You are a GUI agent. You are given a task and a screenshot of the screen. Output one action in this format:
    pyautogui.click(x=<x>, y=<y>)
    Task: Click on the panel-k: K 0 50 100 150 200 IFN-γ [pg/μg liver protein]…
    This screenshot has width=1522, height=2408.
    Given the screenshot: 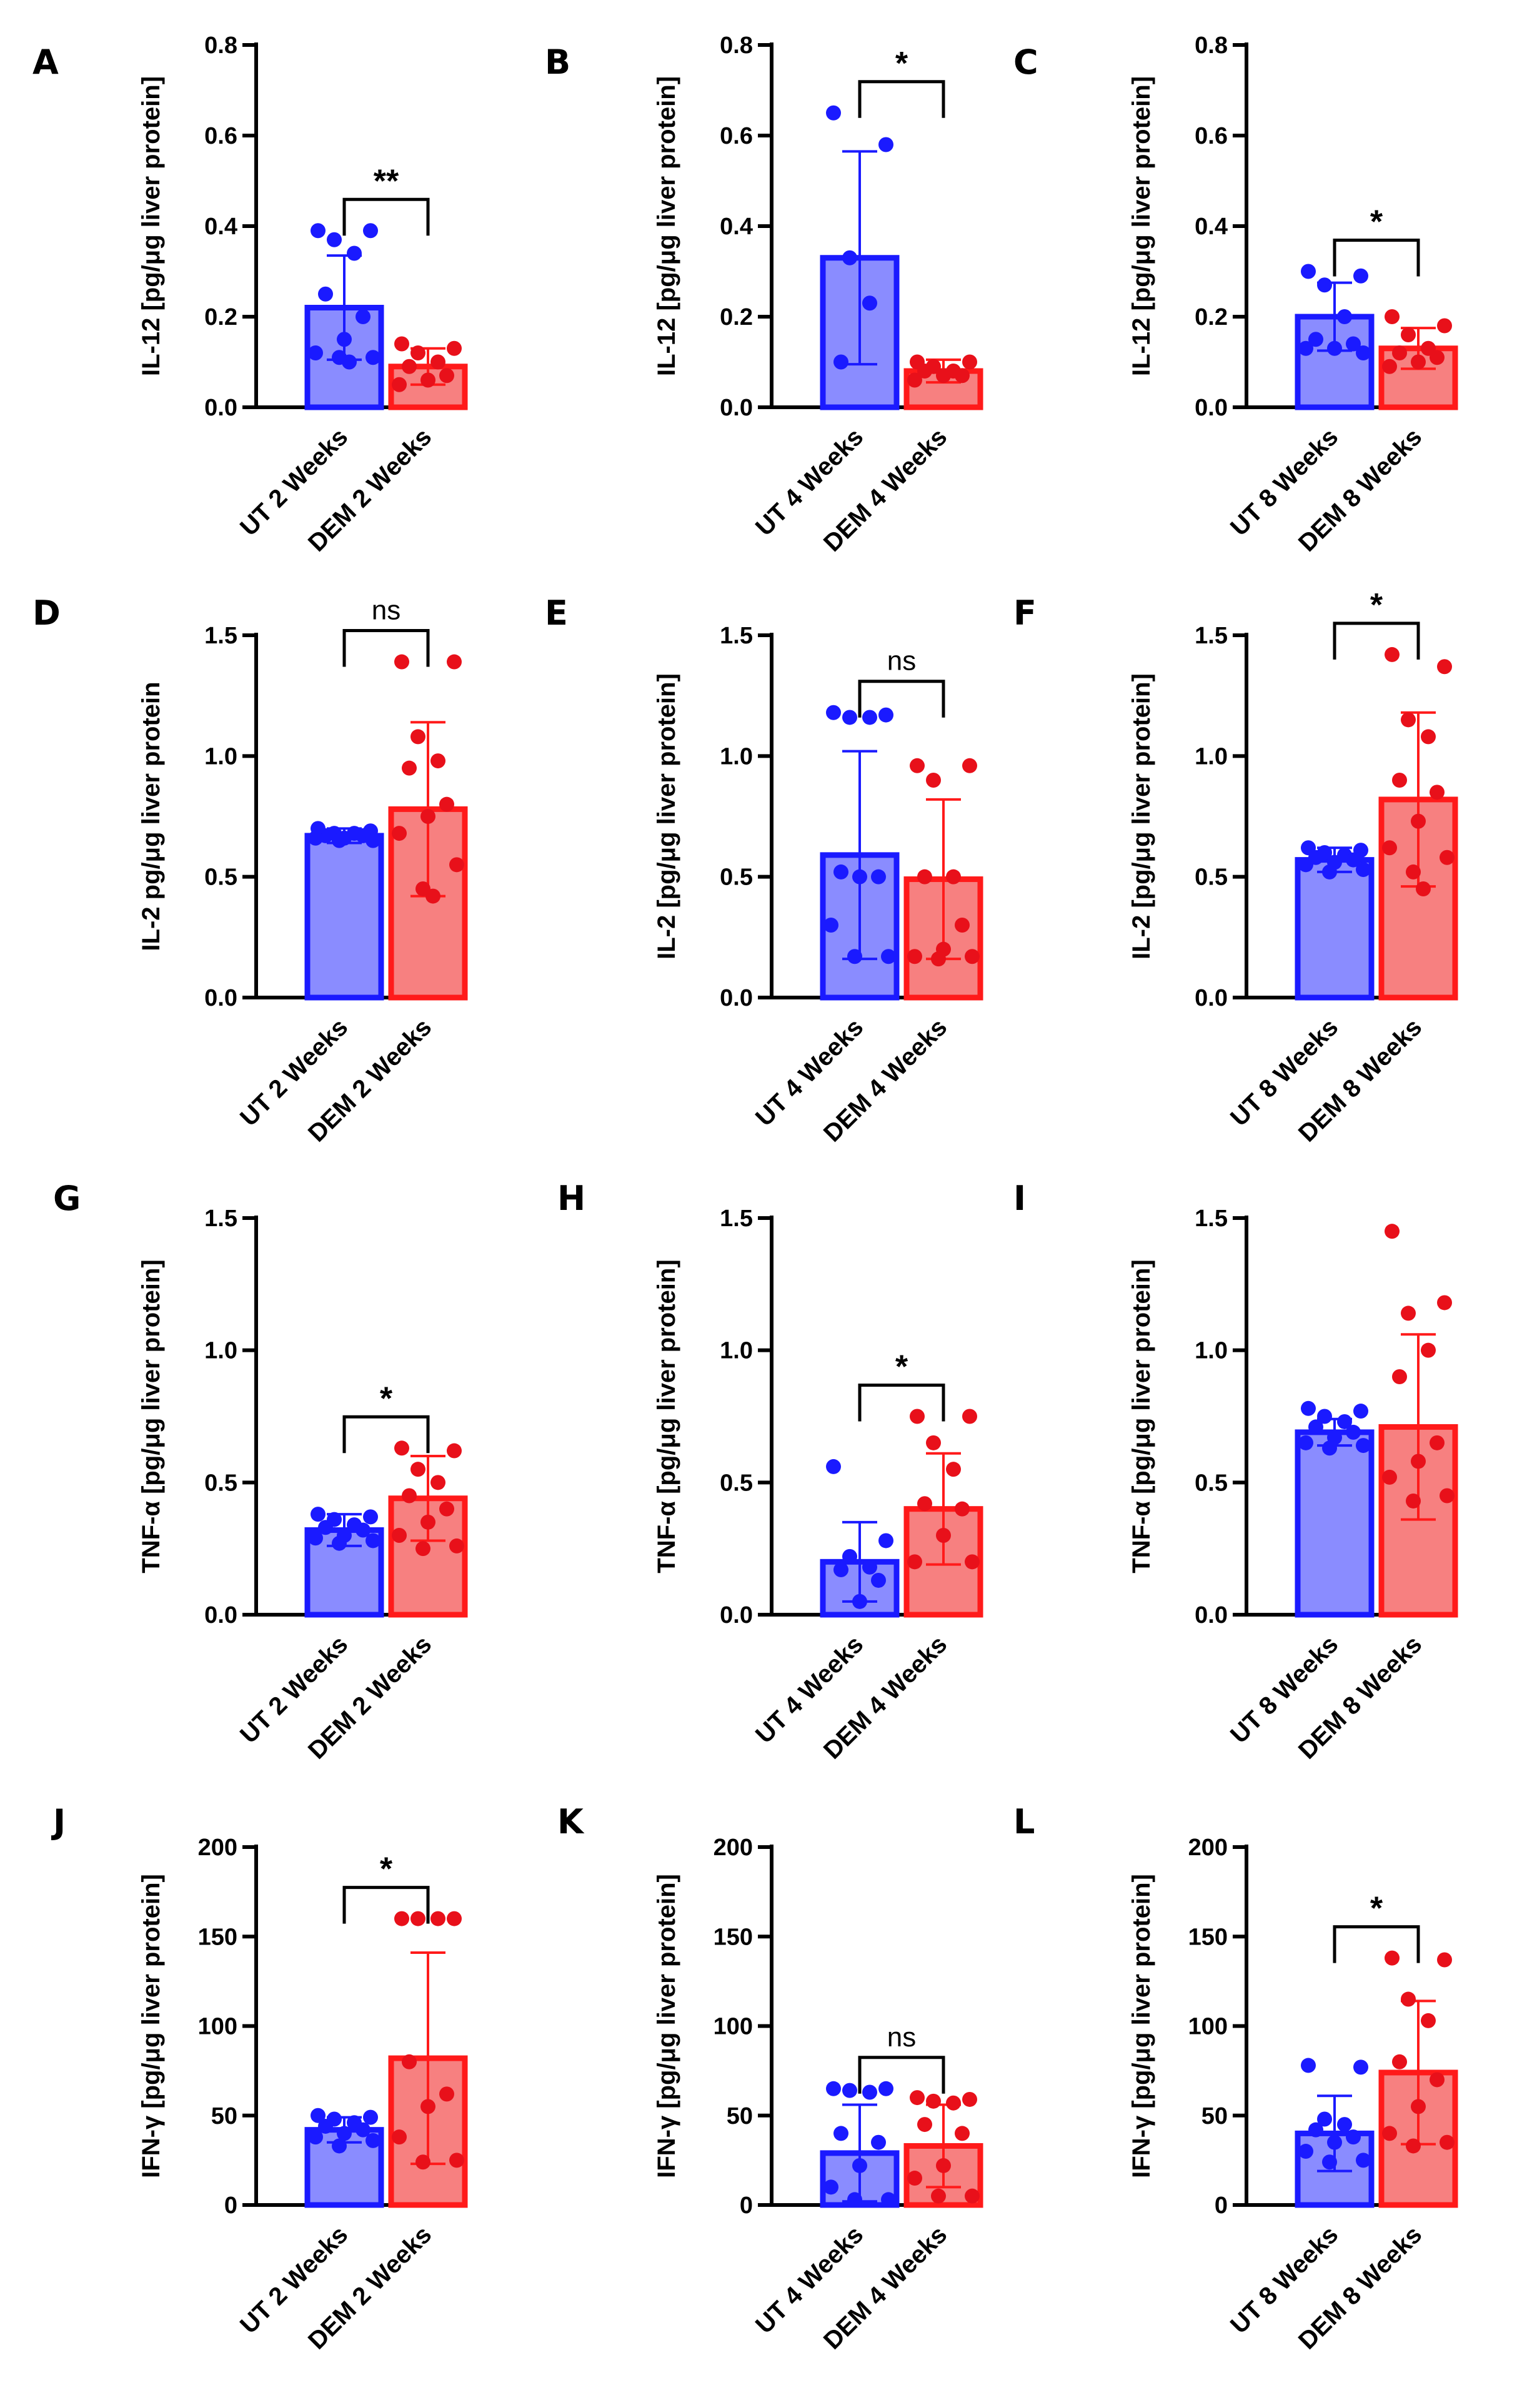 What is the action you would take?
    pyautogui.click(x=770, y=2078)
    